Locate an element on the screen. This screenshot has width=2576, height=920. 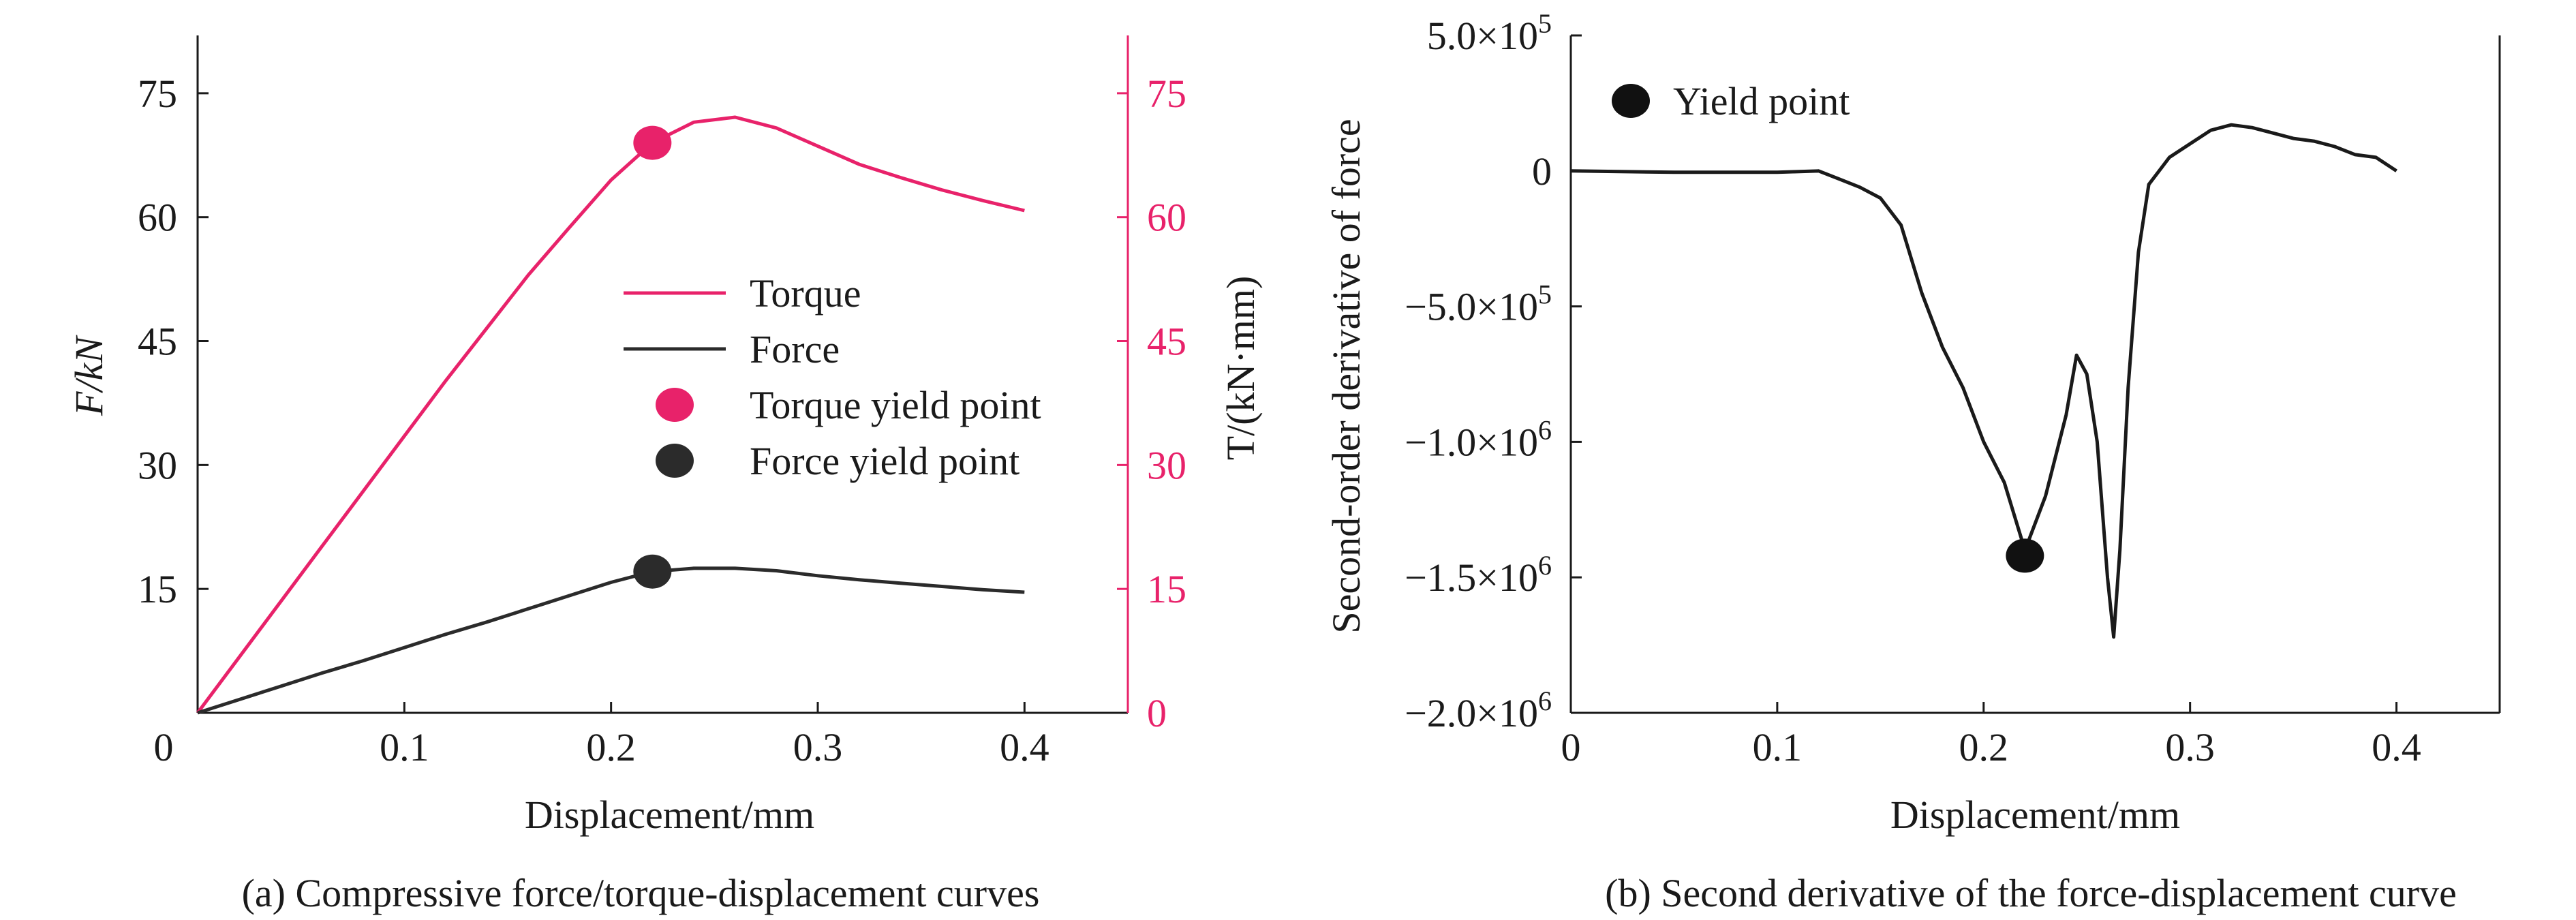
yield-point-marker is located at coordinates (2025, 555).